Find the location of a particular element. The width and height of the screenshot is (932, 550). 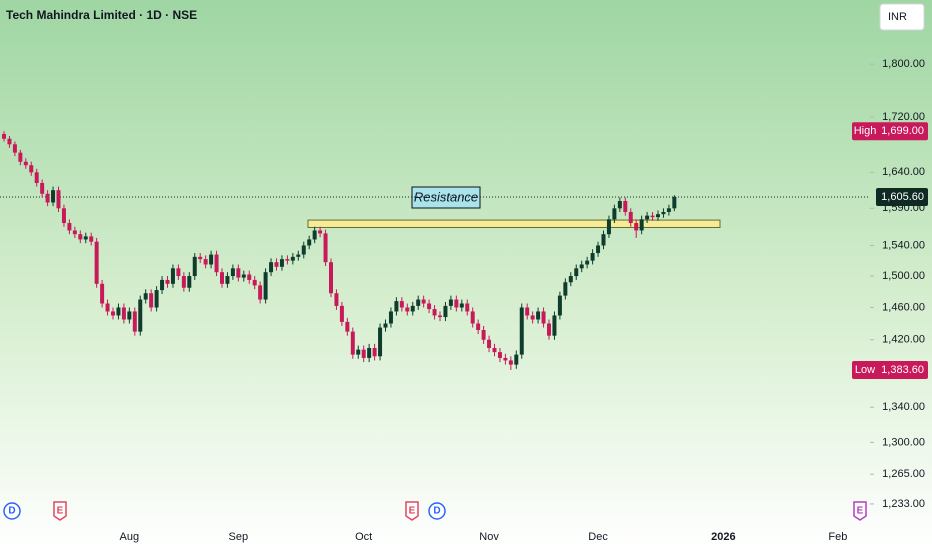

price-label: 1,383.60 is located at coordinates (902, 370).